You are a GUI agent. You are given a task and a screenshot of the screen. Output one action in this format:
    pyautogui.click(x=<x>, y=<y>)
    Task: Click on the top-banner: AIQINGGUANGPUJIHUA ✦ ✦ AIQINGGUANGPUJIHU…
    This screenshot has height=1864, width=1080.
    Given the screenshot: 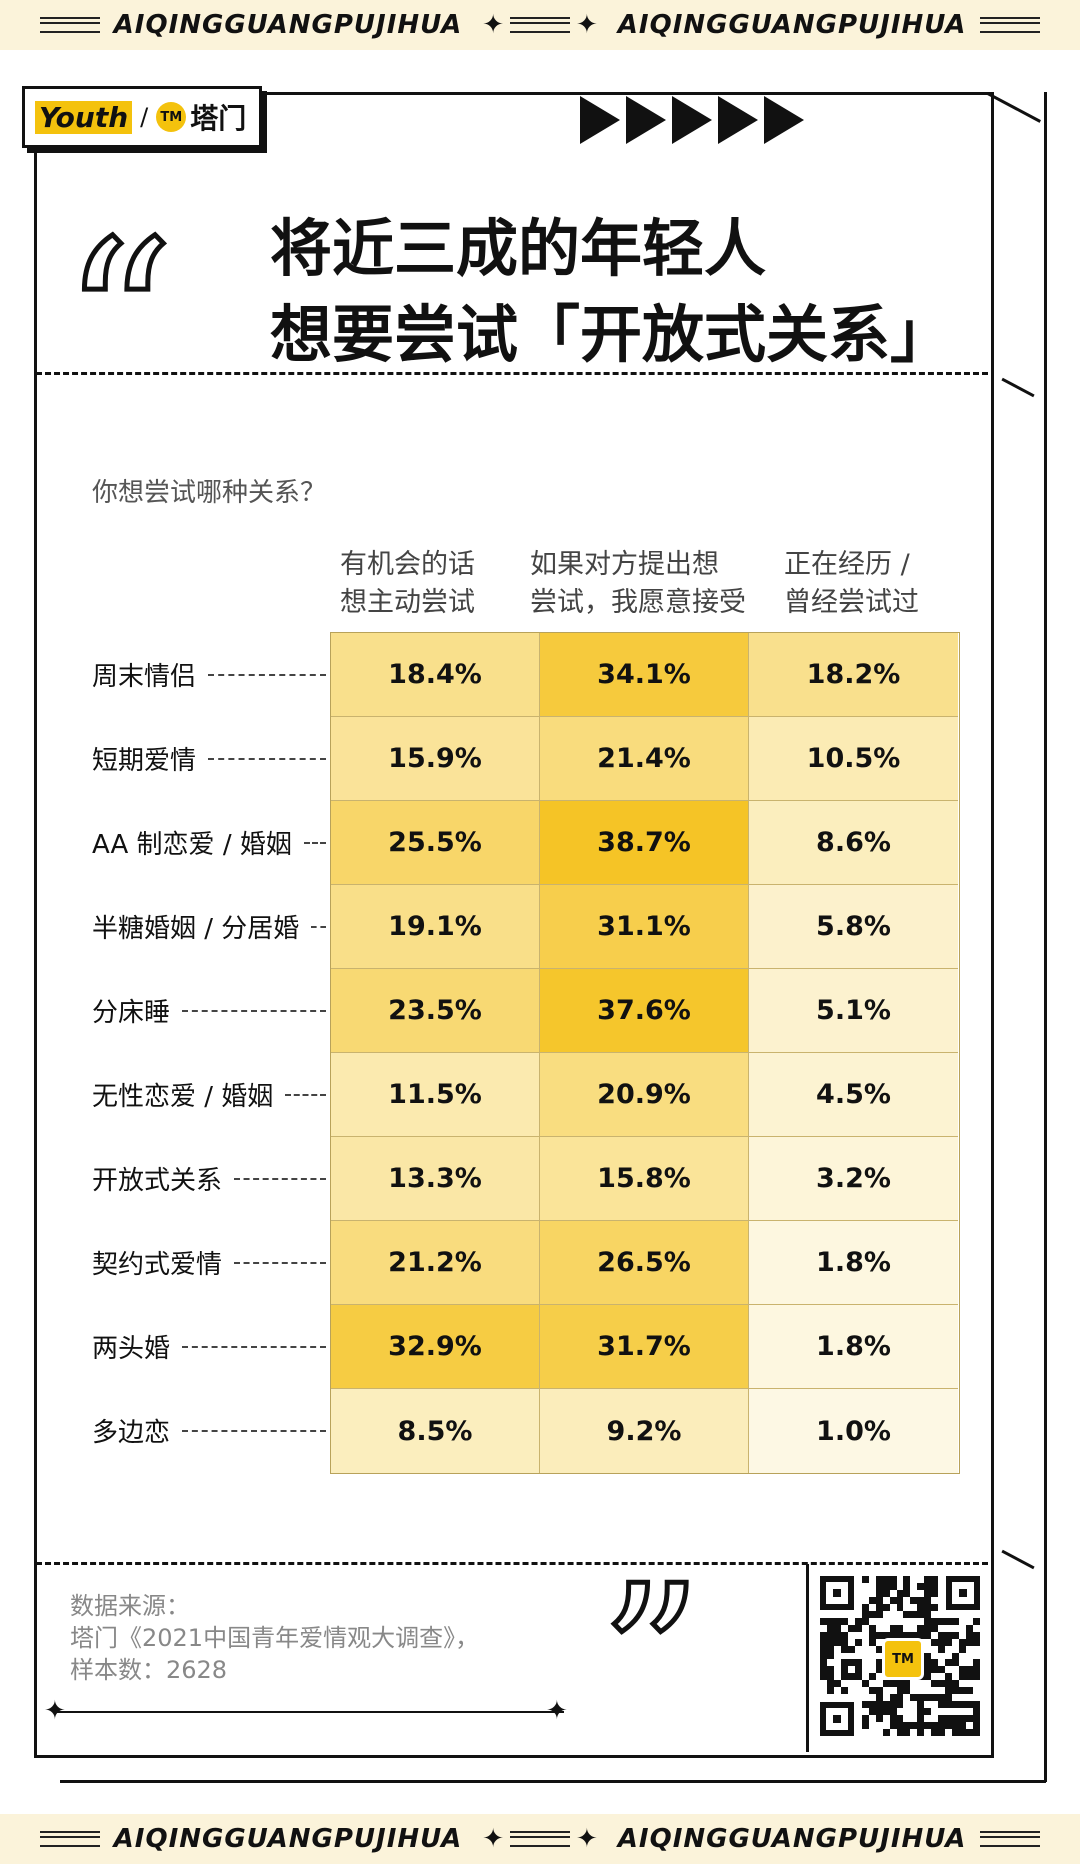 What is the action you would take?
    pyautogui.click(x=540, y=25)
    